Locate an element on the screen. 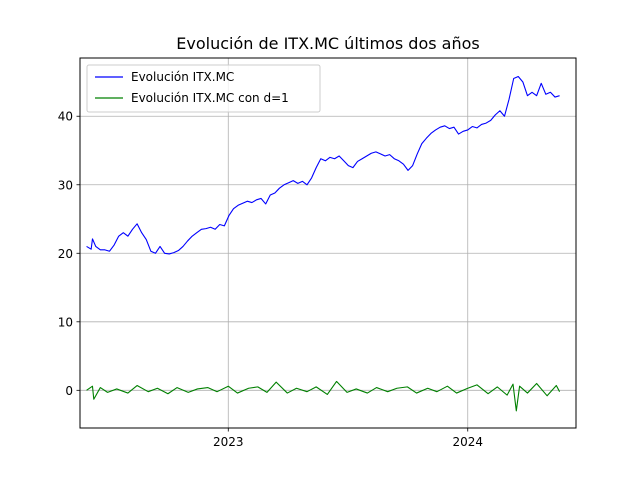 This screenshot has height=480, width=640. legend-label-itx-d1: Evolución ITX.MC con d=1 is located at coordinates (210, 98).